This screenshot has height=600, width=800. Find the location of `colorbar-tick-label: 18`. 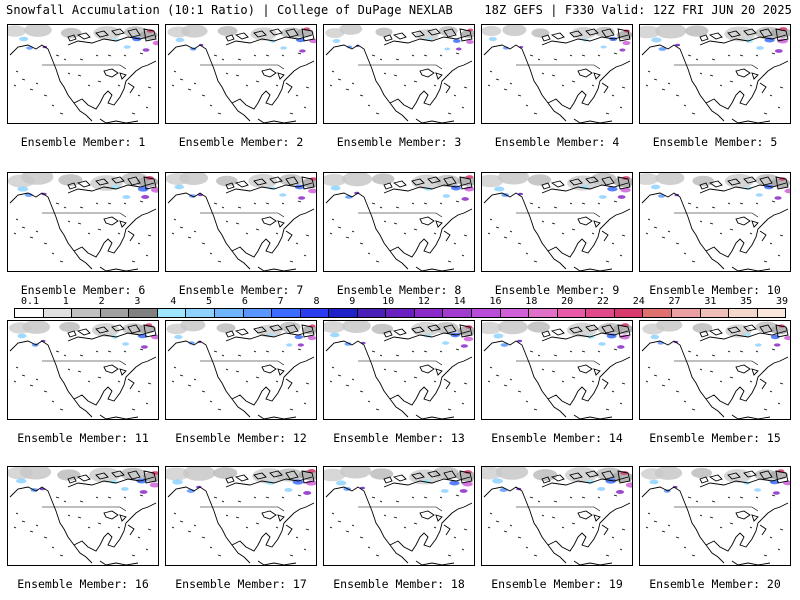

colorbar-tick-label: 18 is located at coordinates (531, 301).